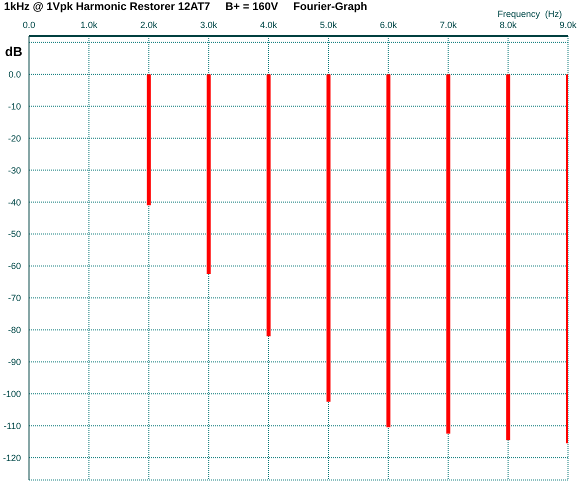 Image resolution: width=578 pixels, height=488 pixels. What do you see at coordinates (568, 25) in the screenshot?
I see `x-tick-label: 9.0k` at bounding box center [568, 25].